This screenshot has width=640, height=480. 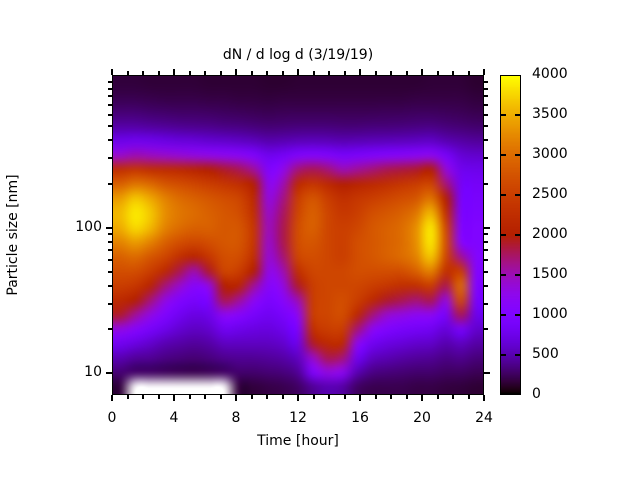 What do you see at coordinates (550, 154) in the screenshot?
I see `colorbar-tick-label: 3000` at bounding box center [550, 154].